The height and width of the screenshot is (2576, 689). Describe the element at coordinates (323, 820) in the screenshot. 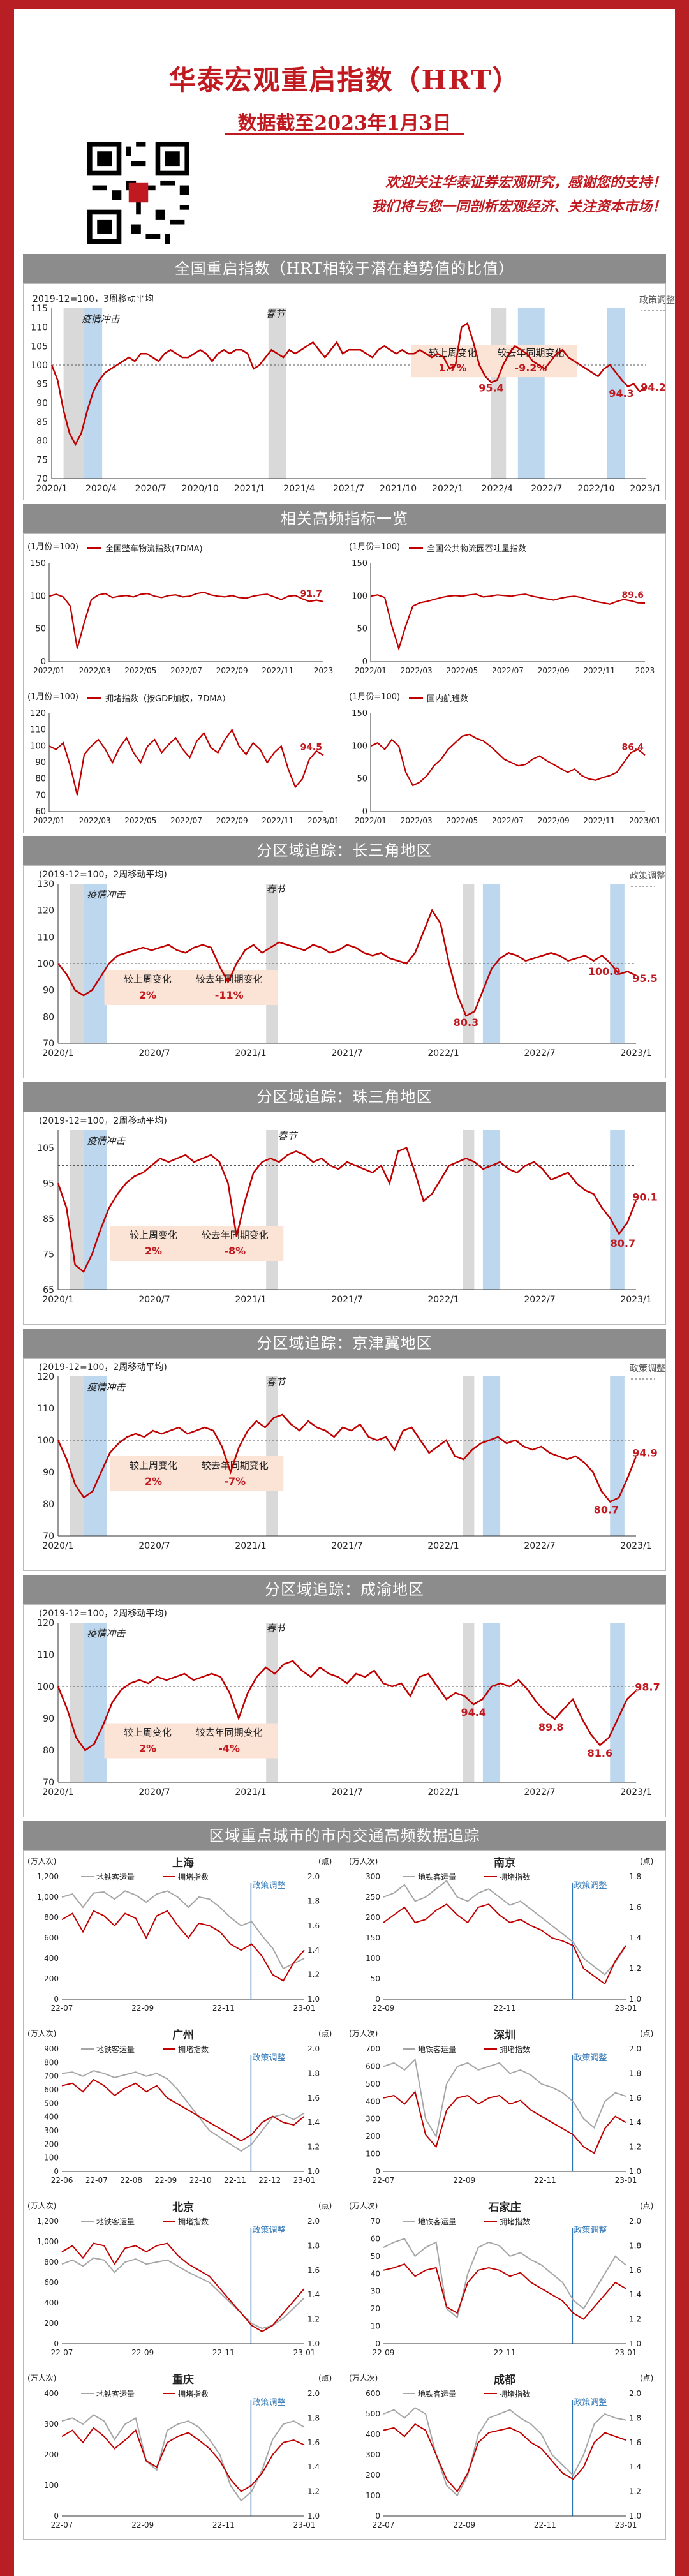

I see `x-tick-label: 2023/01` at that location.